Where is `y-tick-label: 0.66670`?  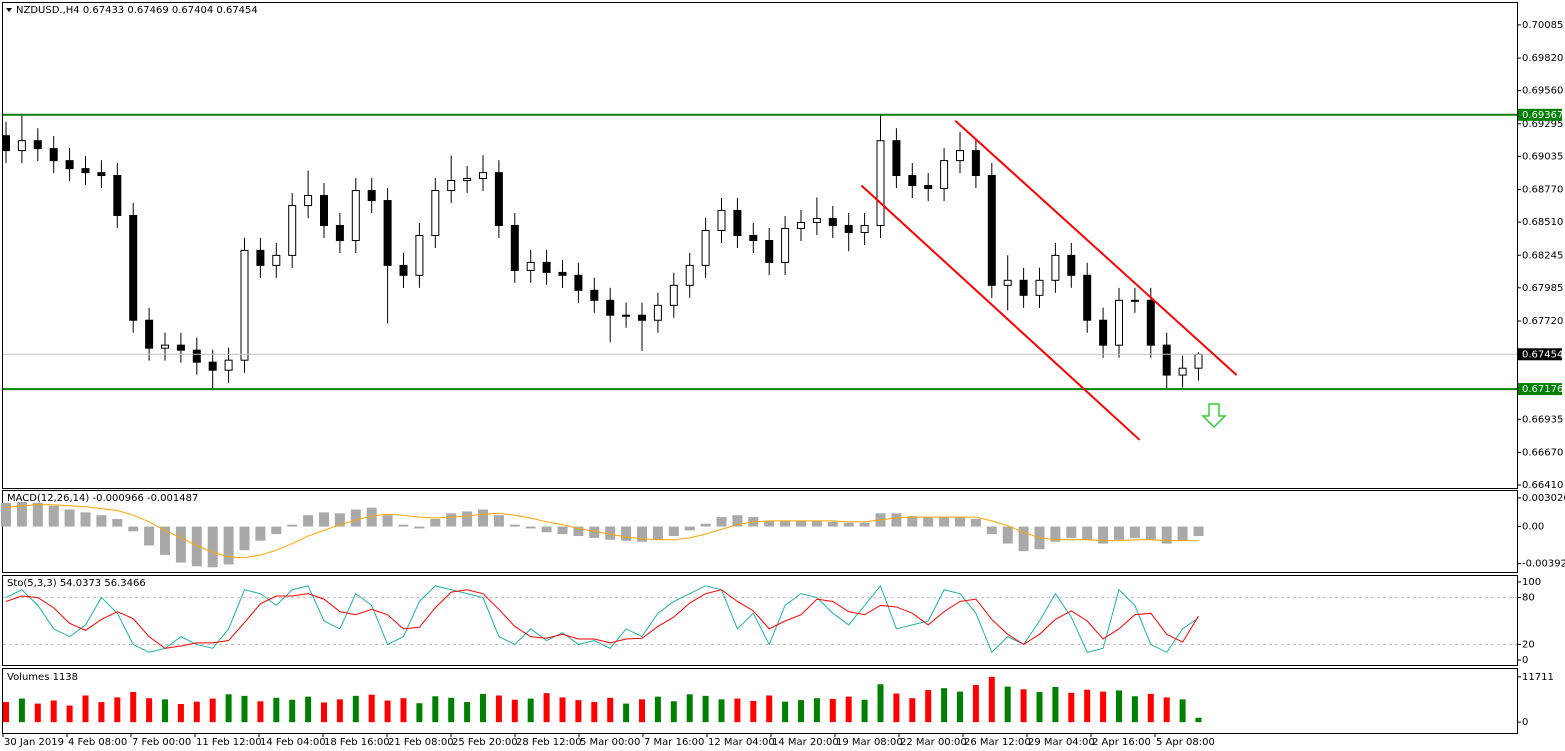
y-tick-label: 0.66670 is located at coordinates (1542, 452).